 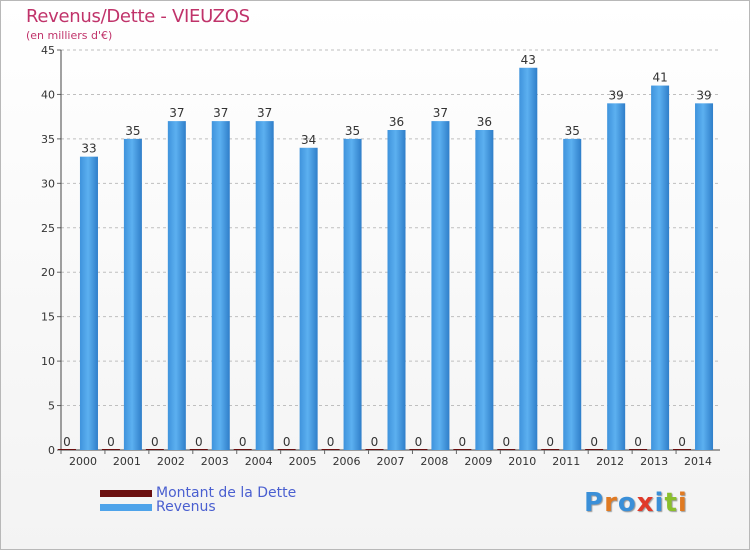 What do you see at coordinates (83, 461) in the screenshot?
I see `x-tick-label: 2000` at bounding box center [83, 461].